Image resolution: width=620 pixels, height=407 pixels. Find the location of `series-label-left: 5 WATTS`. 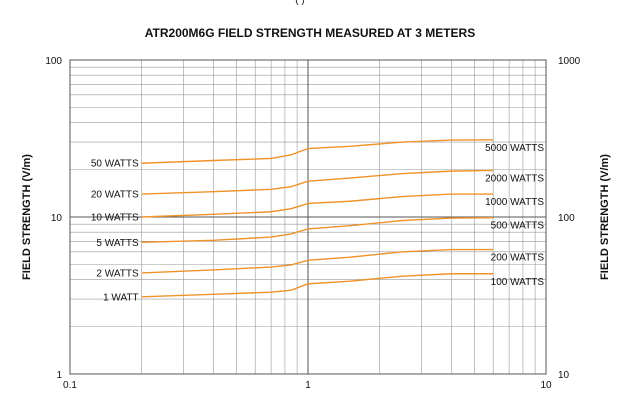

series-label-left: 5 WATTS is located at coordinates (117, 243).